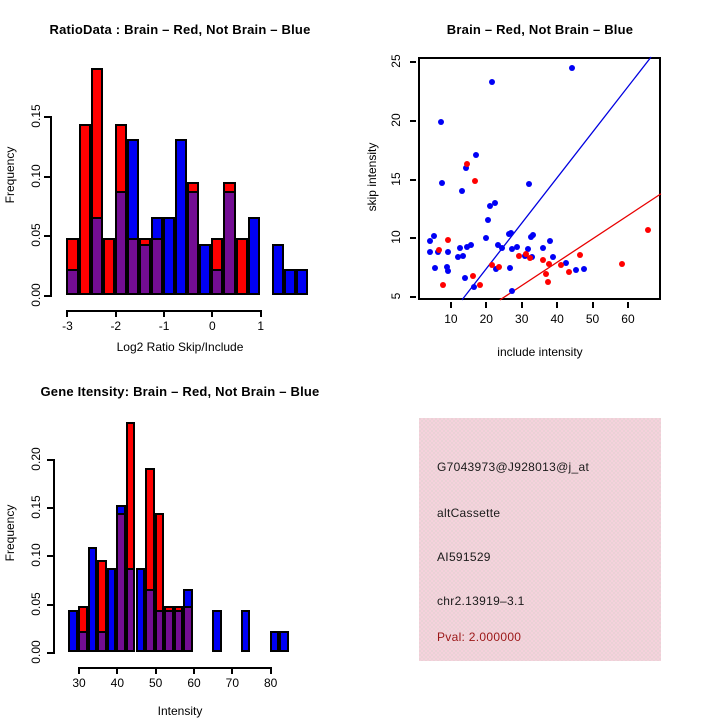 This screenshot has height=720, width=720. Describe the element at coordinates (396, 237) in the screenshot. I see `y-tick-label: 10` at that location.